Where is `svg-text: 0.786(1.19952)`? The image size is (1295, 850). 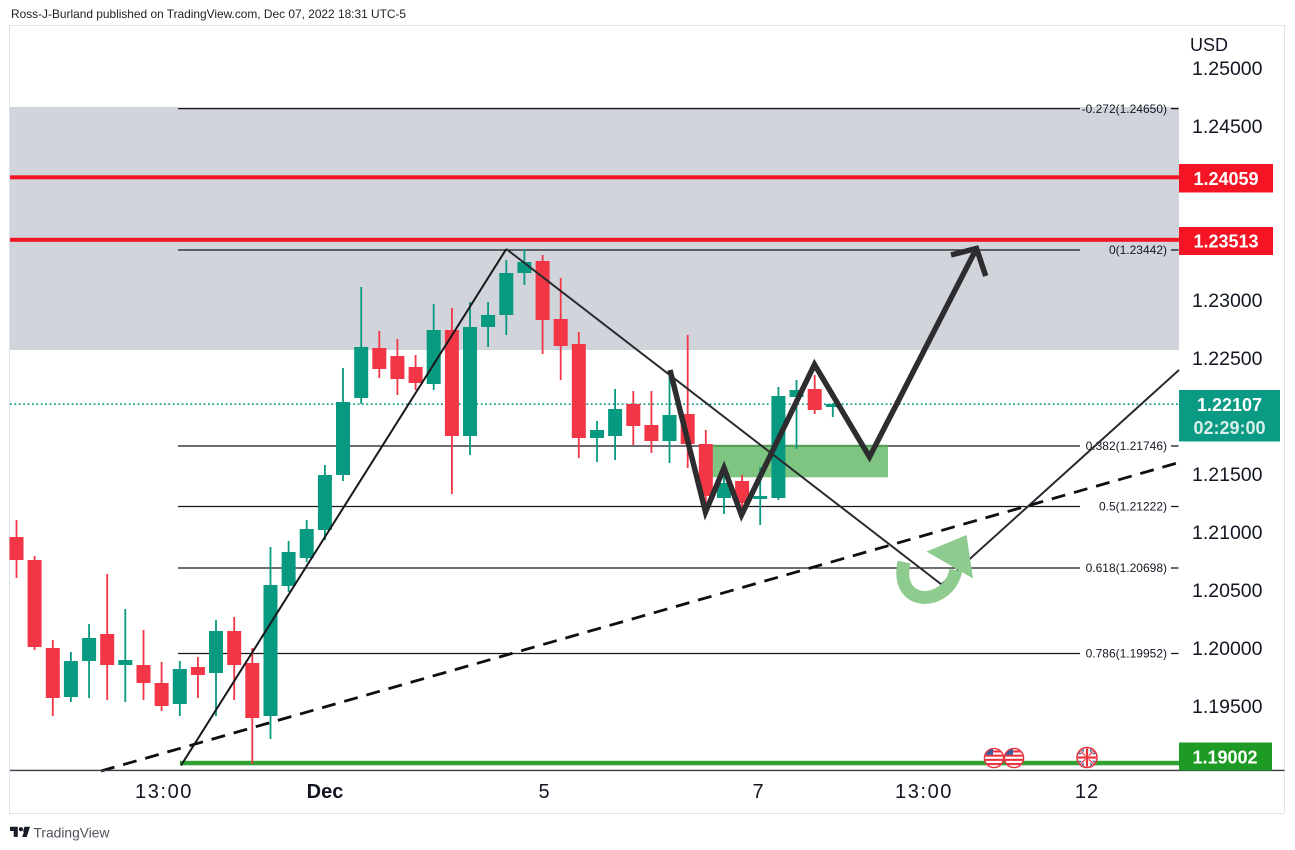
svg-text: 0.786(1.19952) is located at coordinates (1126, 654).